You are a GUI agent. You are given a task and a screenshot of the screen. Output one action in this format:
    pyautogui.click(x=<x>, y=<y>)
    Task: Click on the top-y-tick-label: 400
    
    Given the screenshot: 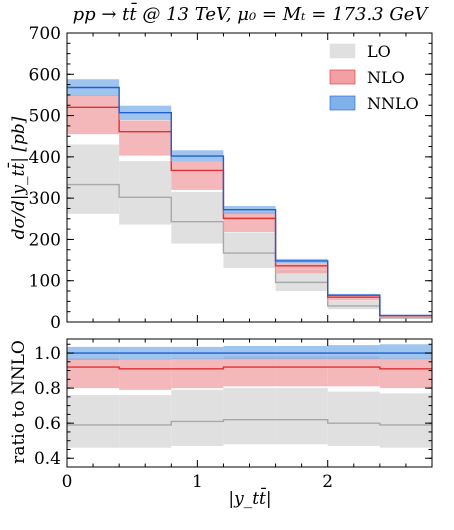 What is the action you would take?
    pyautogui.click(x=45, y=158)
    